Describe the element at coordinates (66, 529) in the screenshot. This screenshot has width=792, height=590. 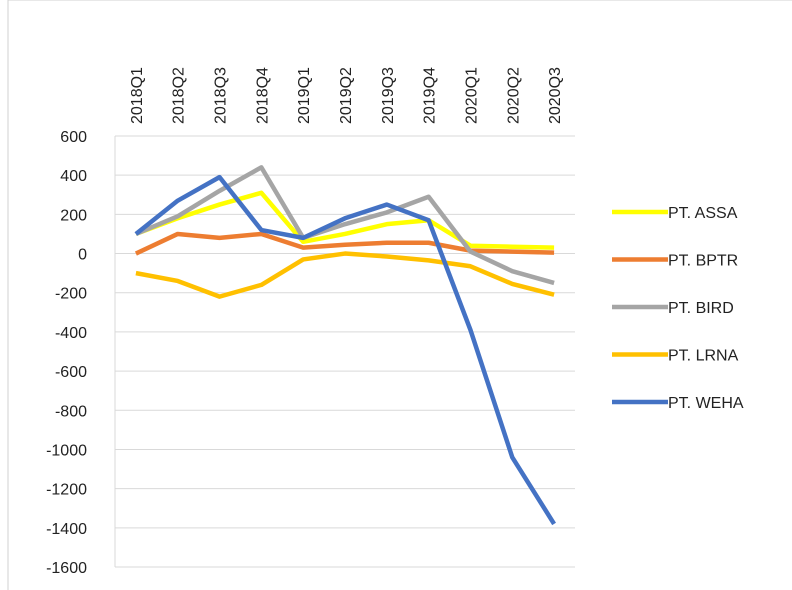
I see `y-tick-label: -1400` at that location.